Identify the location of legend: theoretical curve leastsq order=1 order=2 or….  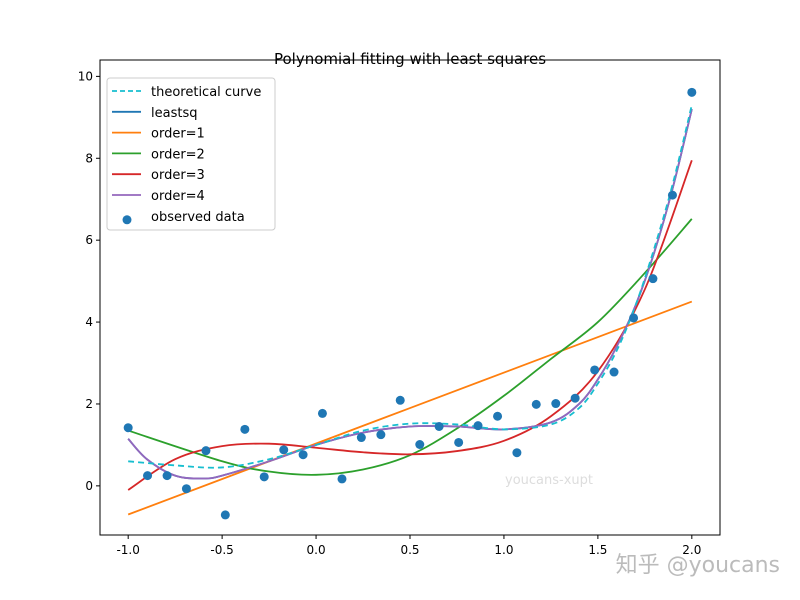
(191, 154).